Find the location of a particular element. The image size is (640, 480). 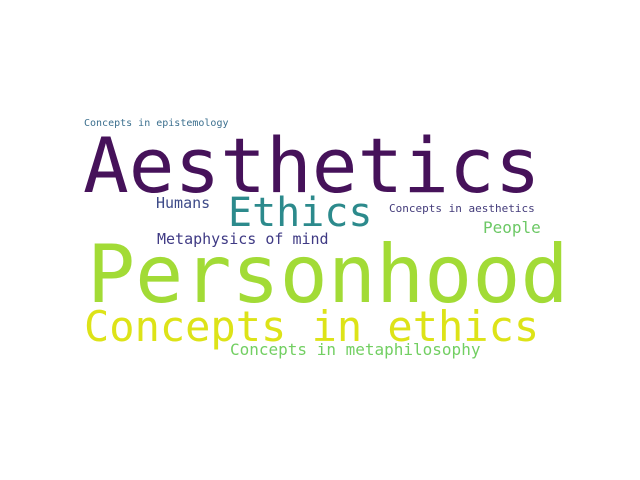

word-concepts-in-metaphilosophy: Concepts in metaphilosophy is located at coordinates (355, 349).